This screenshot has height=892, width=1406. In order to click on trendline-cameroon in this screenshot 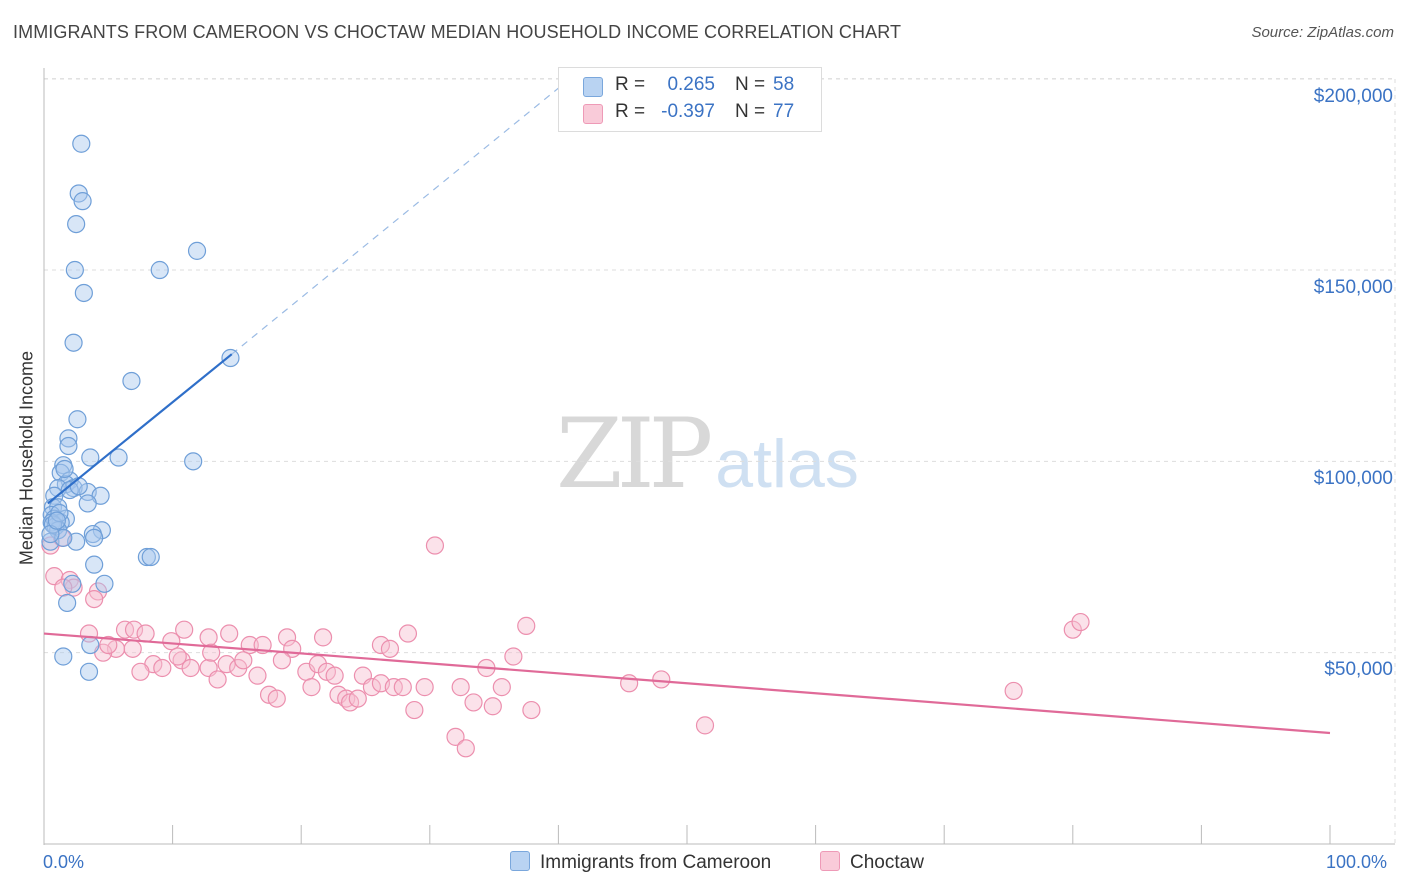, I will do `click(140, 429)`.